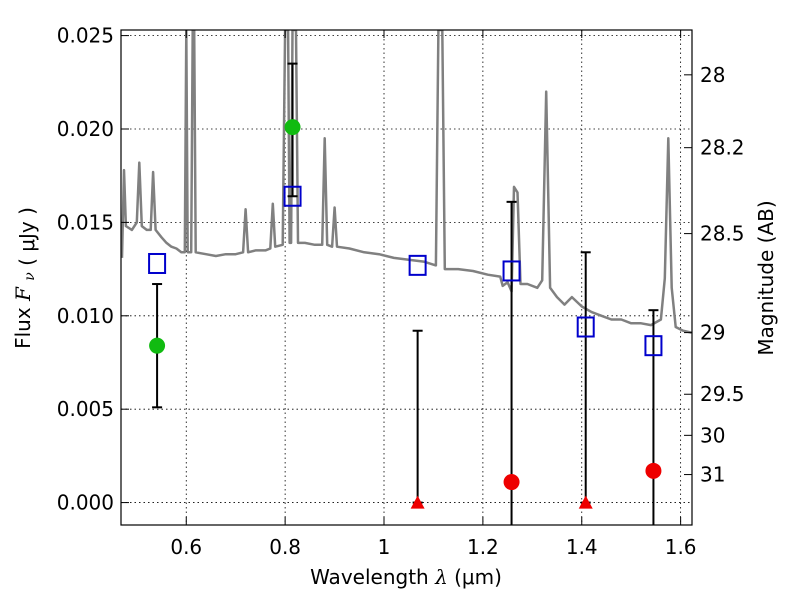 The width and height of the screenshot is (800, 600). I want to click on y-axis-label: Flux F ν ( μJy ), so click(25, 278).